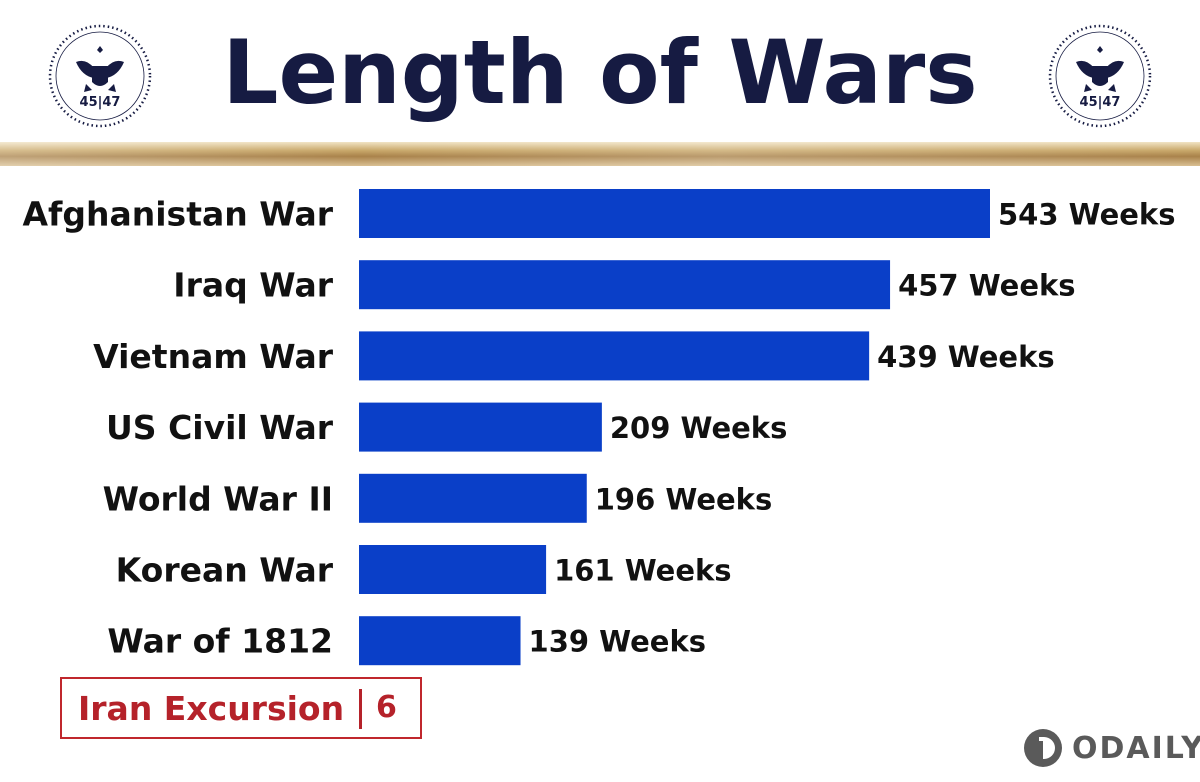 The image size is (1200, 782). I want to click on bar-value-label: 439 Weeks, so click(965, 357).